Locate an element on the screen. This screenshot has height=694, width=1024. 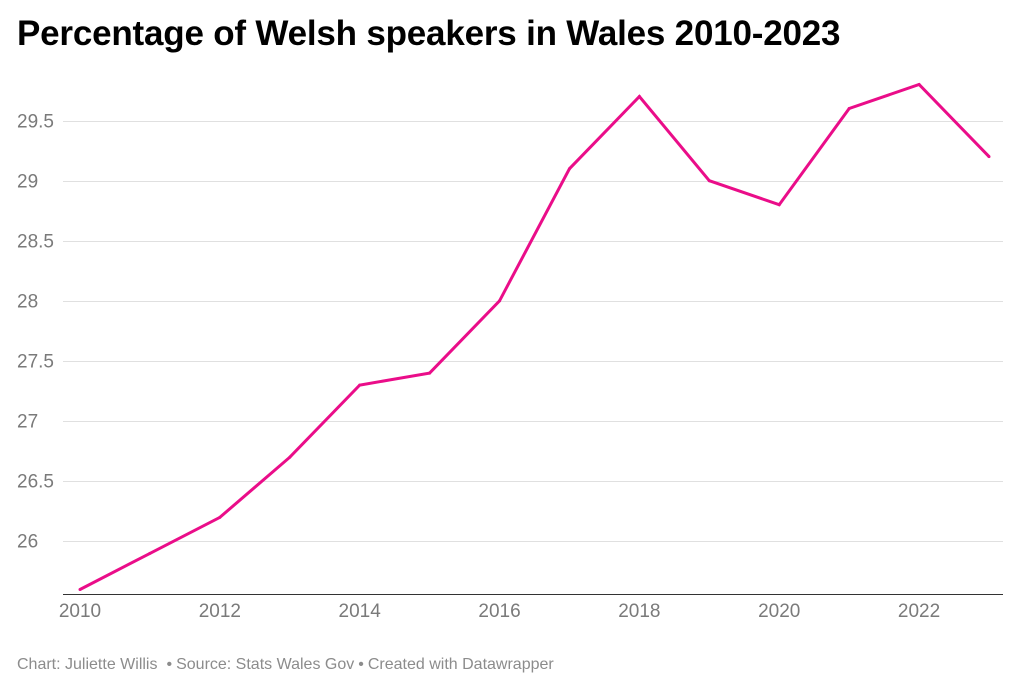
x-tick-label: 2020 is located at coordinates (779, 611).